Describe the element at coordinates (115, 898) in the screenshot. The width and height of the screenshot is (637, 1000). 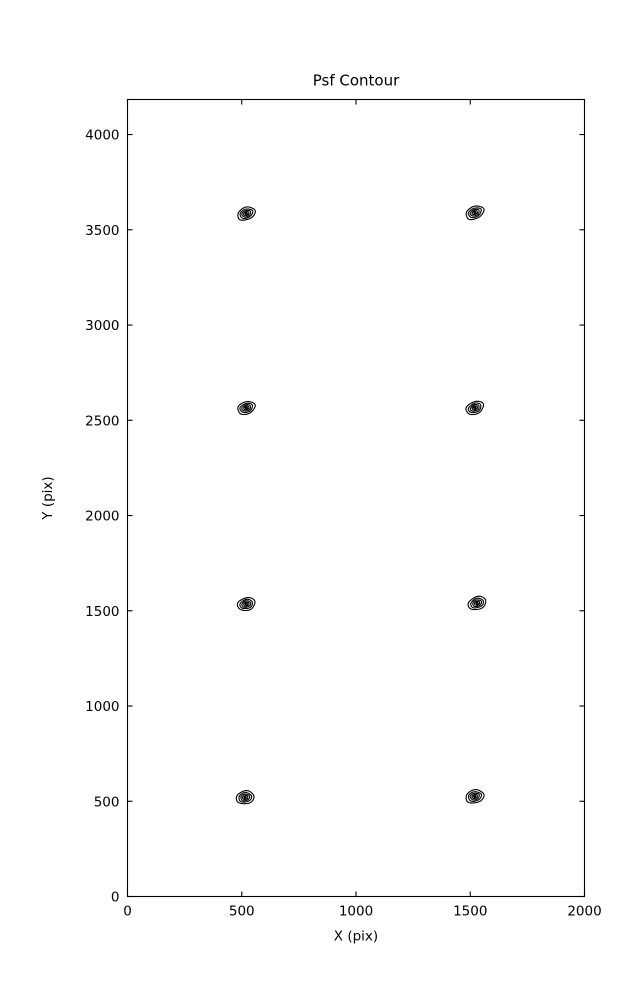
I see `y-tick-label: 0` at that location.